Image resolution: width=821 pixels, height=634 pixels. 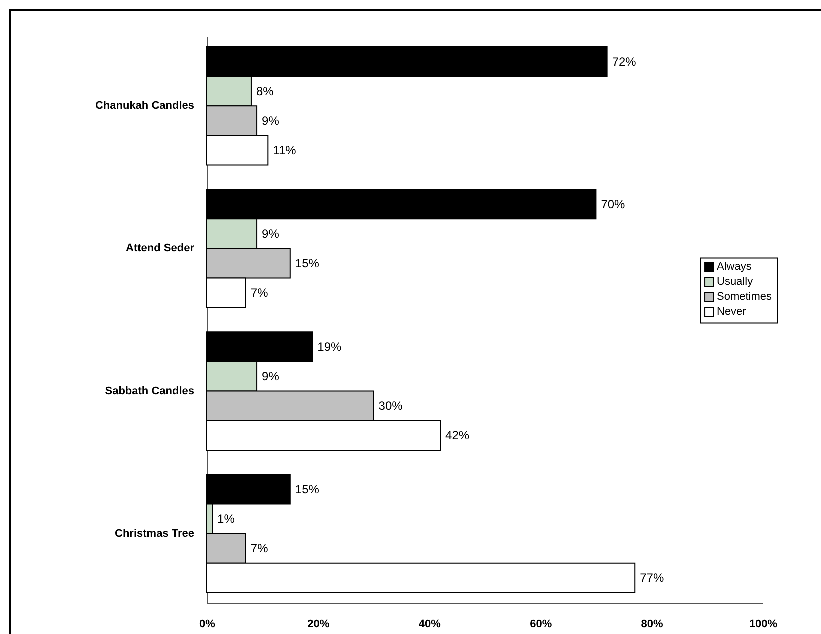 I want to click on y-tick-label: Sabbath Candles, so click(x=149, y=391).